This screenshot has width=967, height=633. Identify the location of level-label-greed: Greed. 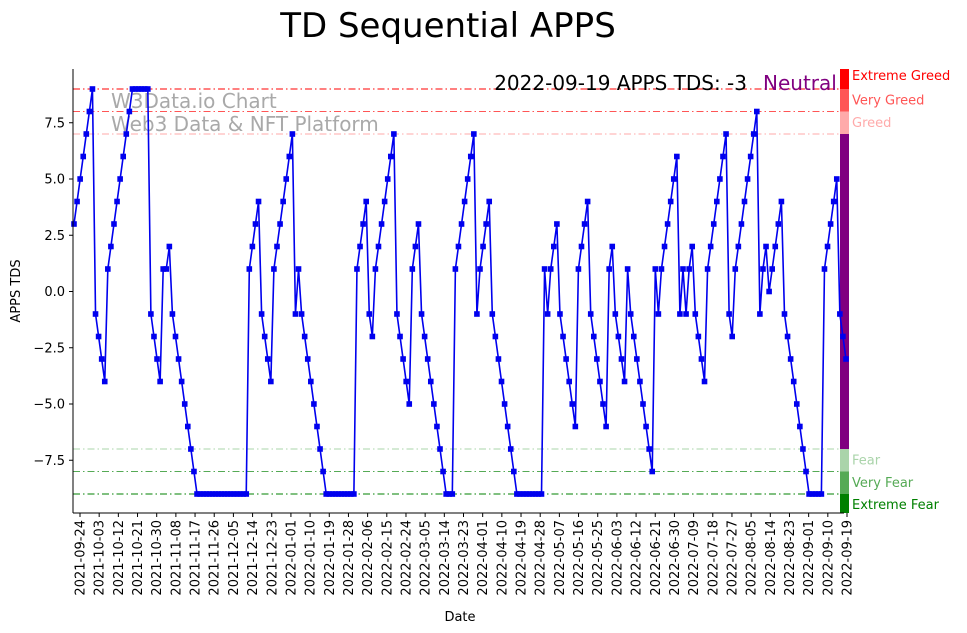
(871, 123).